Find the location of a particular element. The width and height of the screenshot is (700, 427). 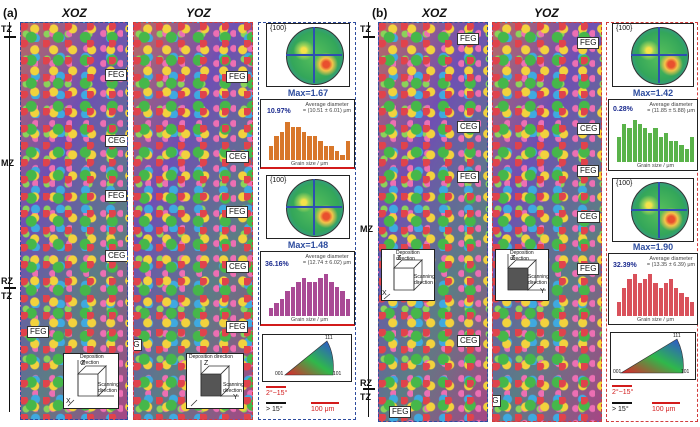

panel-b-mz: MZ is located at coordinates (366, 229).